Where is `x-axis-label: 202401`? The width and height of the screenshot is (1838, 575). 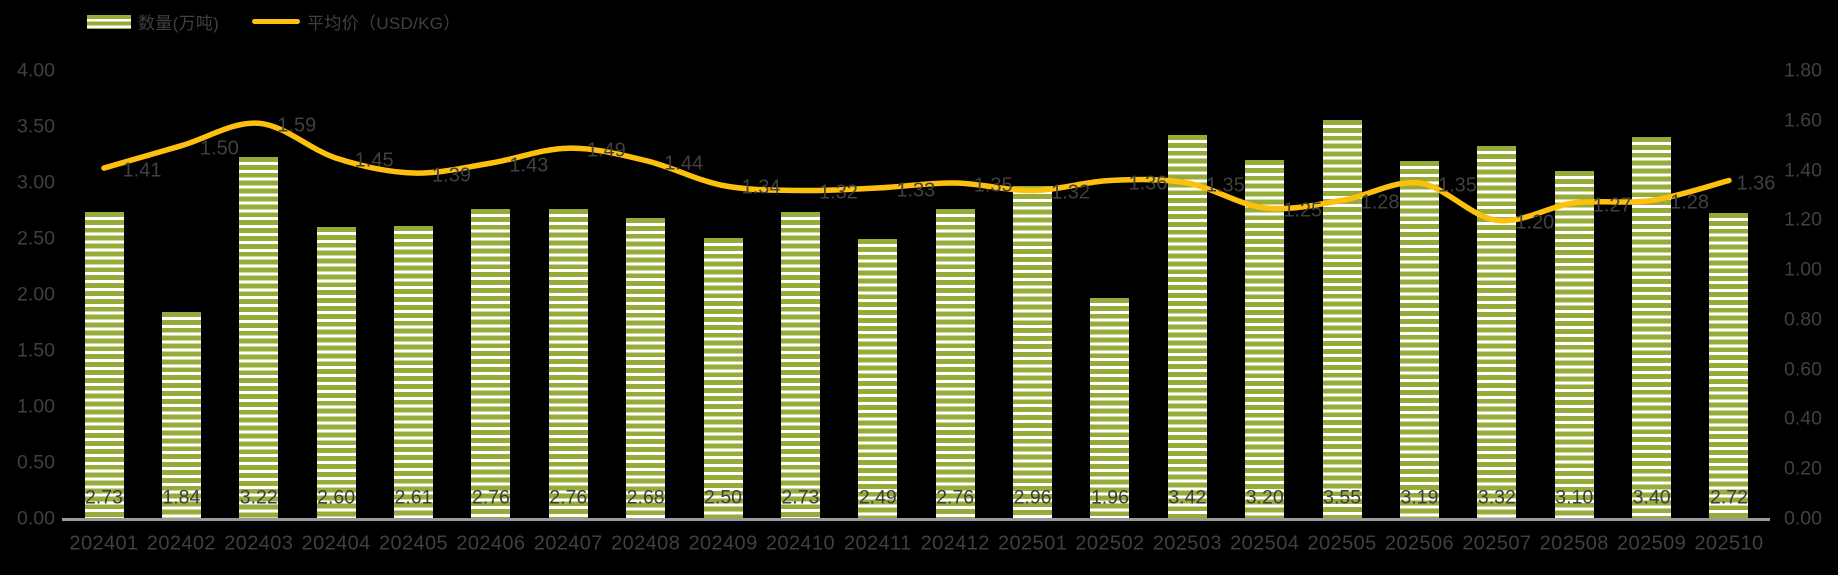
x-axis-label: 202401 is located at coordinates (104, 543).